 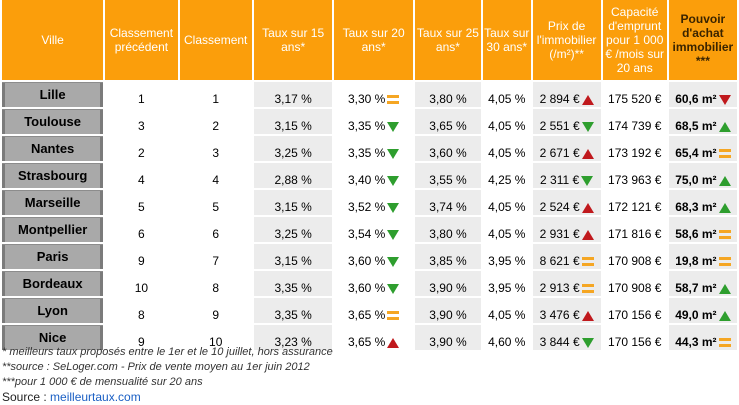 I want to click on rate-25-cell: 3,90 %, so click(x=447, y=311).